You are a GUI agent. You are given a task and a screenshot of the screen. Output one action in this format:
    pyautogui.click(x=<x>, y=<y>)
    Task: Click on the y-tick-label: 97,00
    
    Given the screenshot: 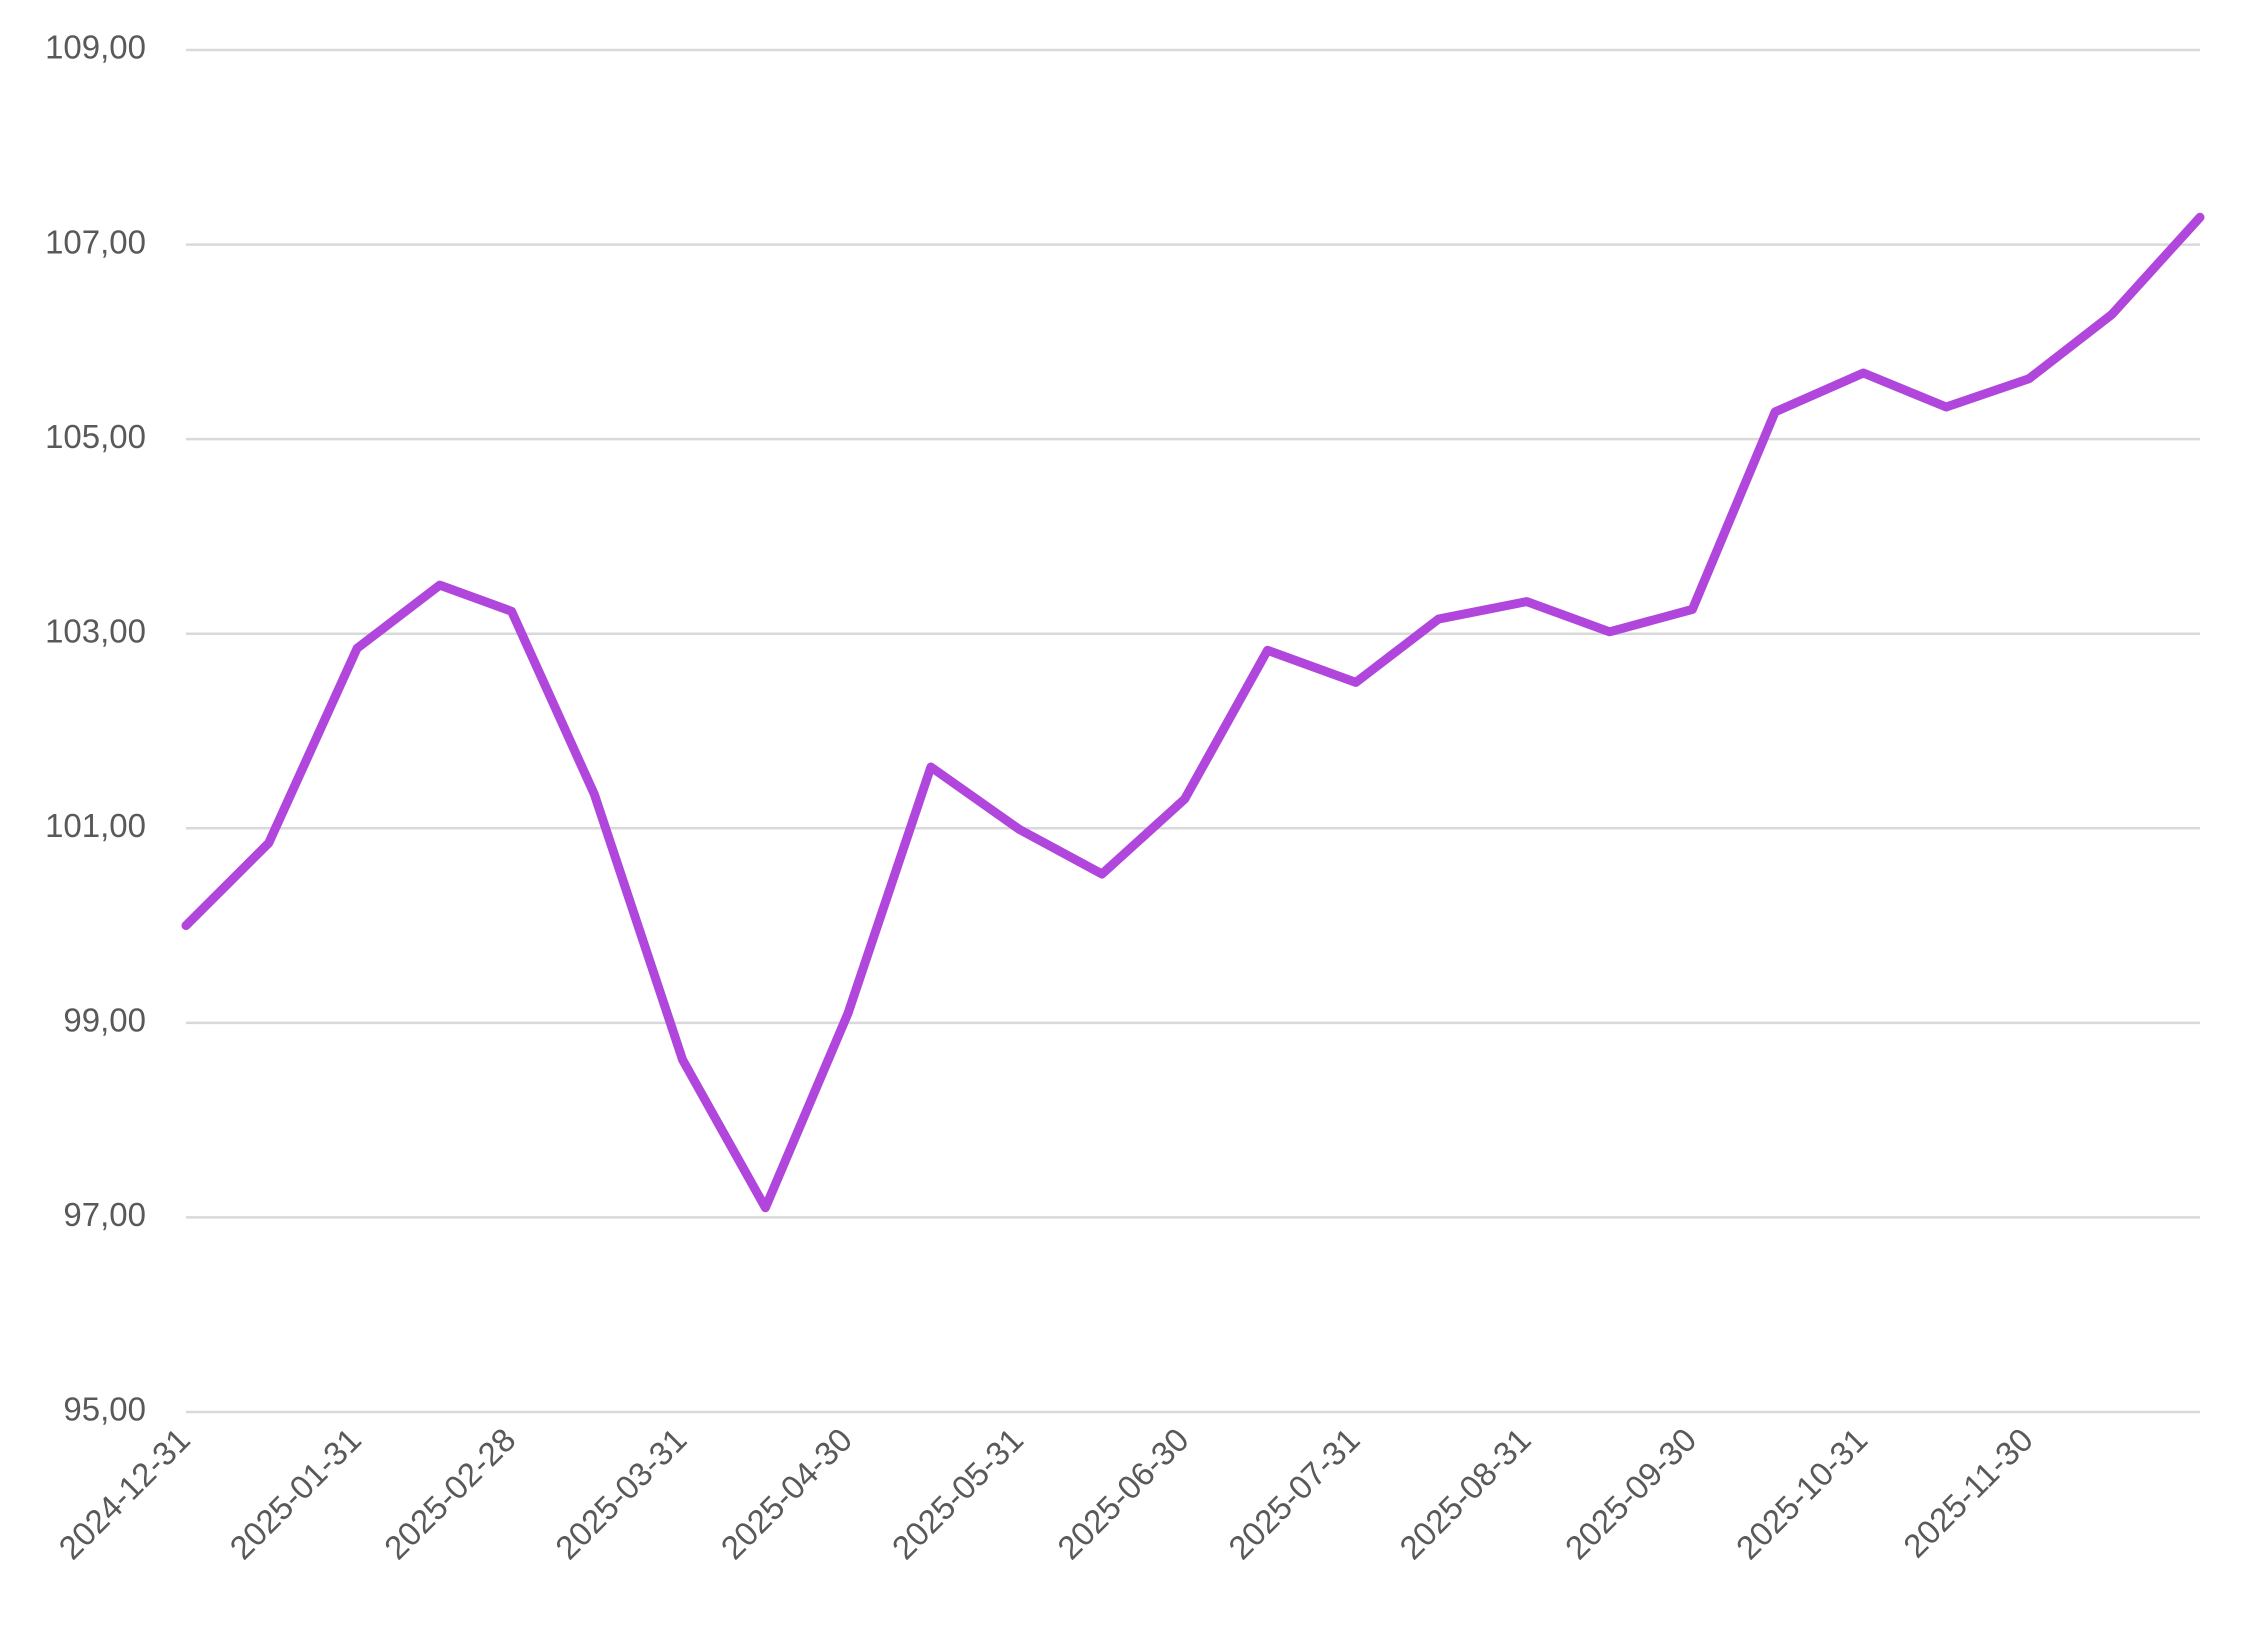 What is the action you would take?
    pyautogui.click(x=104, y=1214)
    